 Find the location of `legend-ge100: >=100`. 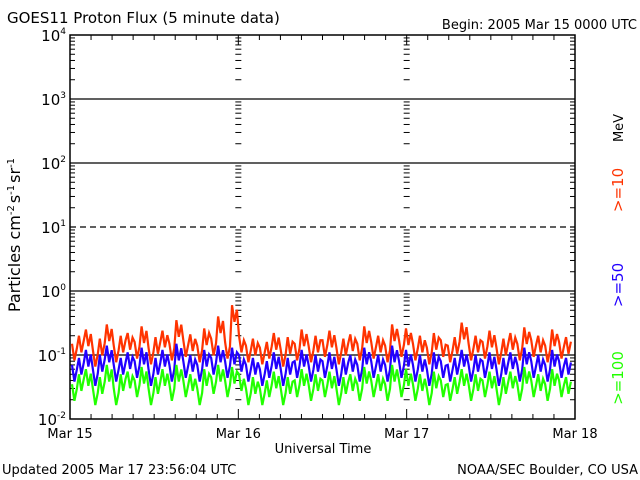

legend-ge100: >=100 is located at coordinates (618, 378).